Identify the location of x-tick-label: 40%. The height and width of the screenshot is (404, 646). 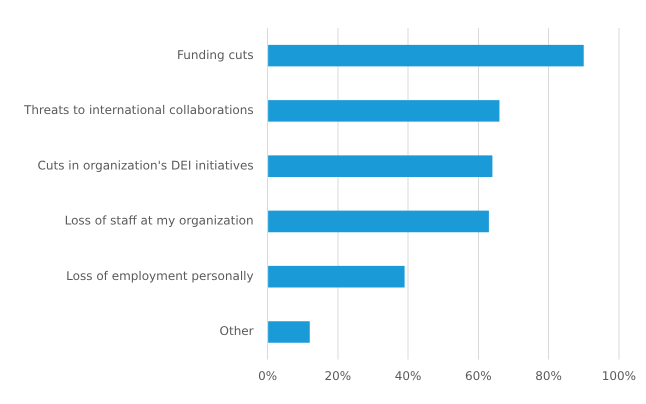
(408, 375).